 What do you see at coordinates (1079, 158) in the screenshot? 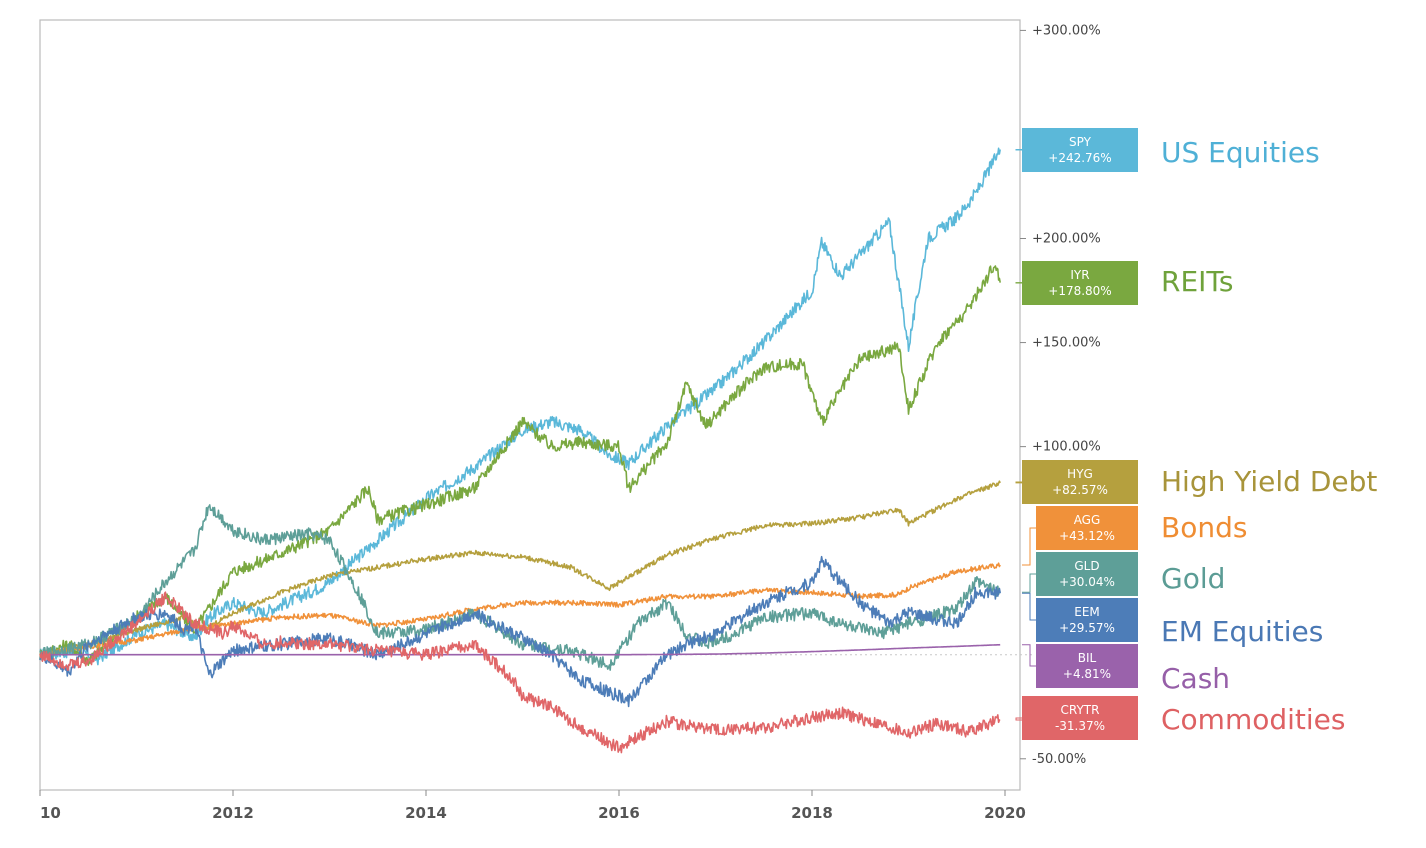
I see `badge-value: +242.76%` at bounding box center [1079, 158].